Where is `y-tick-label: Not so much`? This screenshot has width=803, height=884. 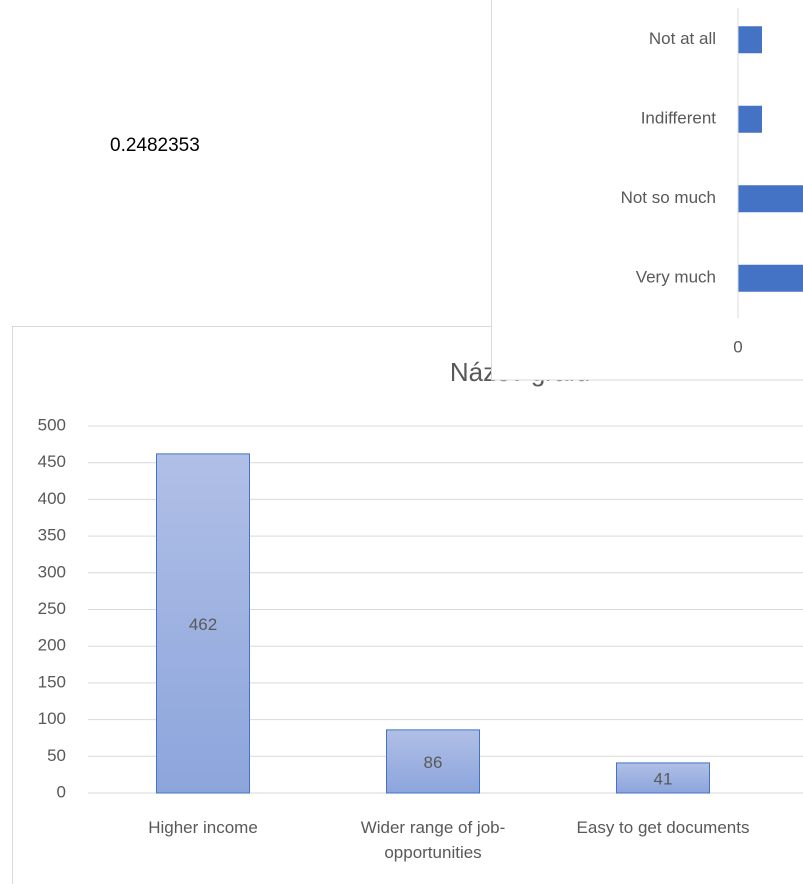 y-tick-label: Not so much is located at coordinates (668, 197).